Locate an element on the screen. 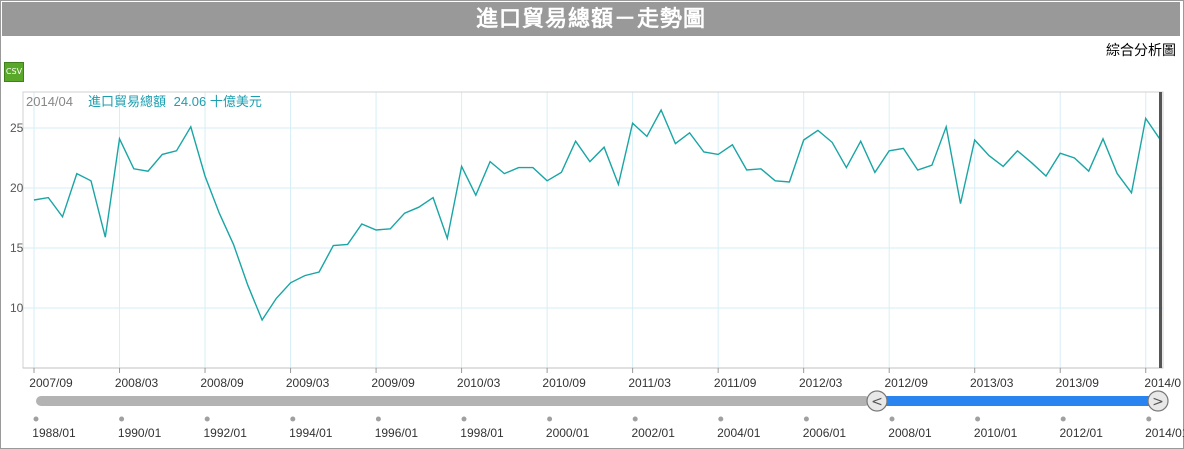 This screenshot has width=1184, height=449. csv-export-button: CSV is located at coordinates (14, 72).